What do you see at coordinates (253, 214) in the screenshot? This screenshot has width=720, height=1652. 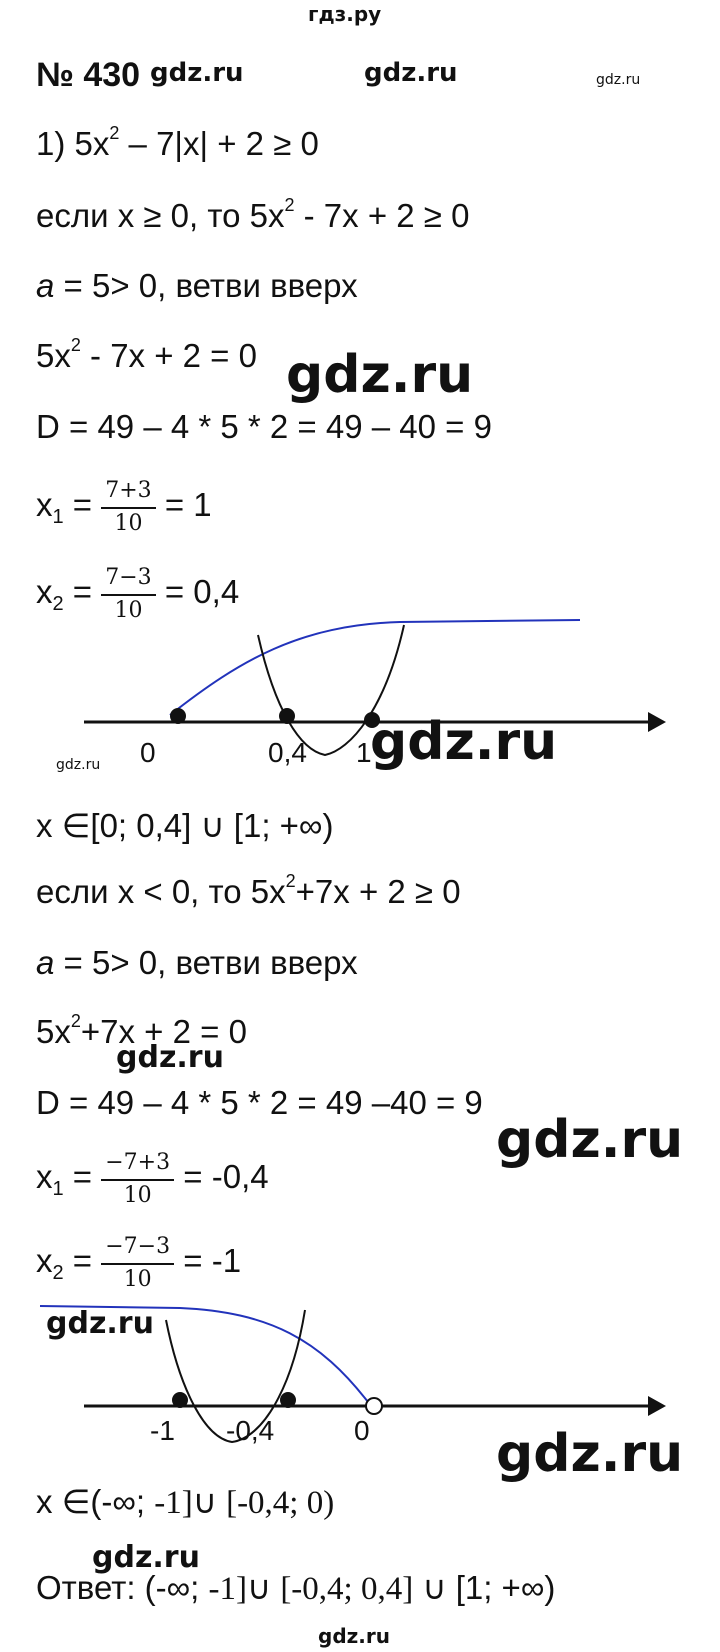 I see `case-positive: если x ≥ 0, то 5x2 - 7x + 2 ≥ 0` at bounding box center [253, 214].